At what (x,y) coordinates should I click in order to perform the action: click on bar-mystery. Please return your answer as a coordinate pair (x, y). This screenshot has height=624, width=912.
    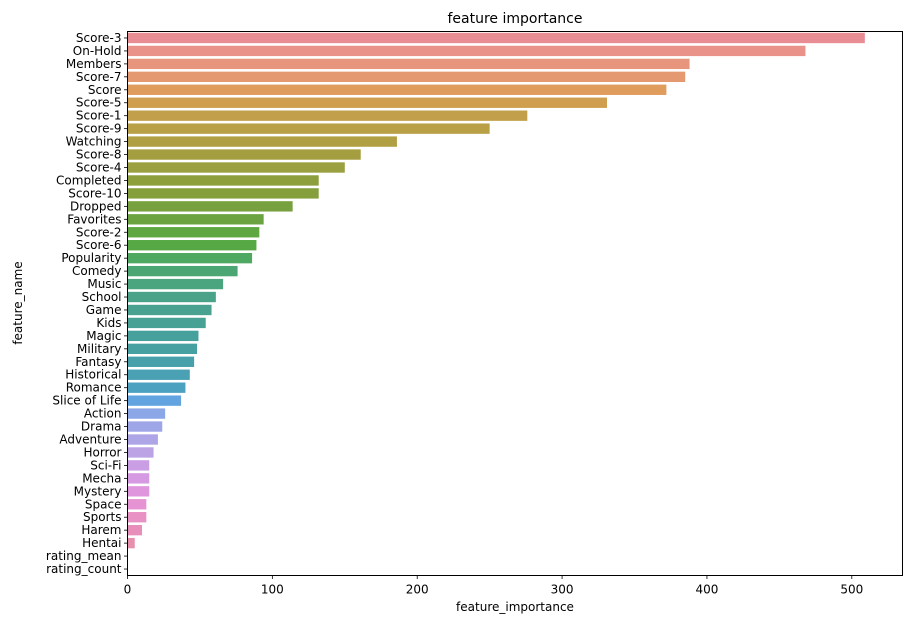
    Looking at the image, I should click on (138, 491).